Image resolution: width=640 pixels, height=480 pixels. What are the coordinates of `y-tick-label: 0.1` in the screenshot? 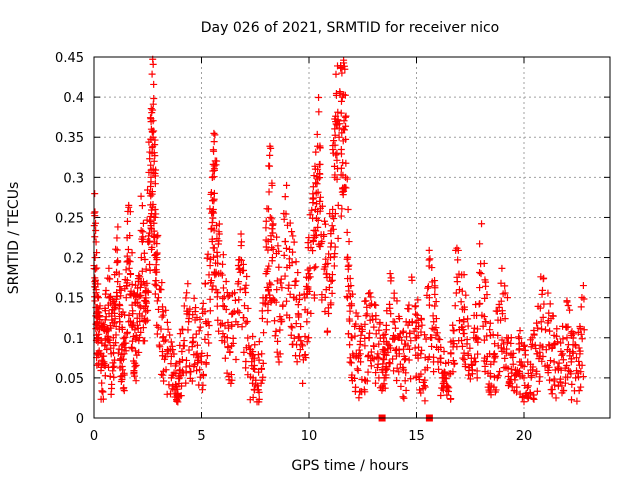 It's located at (73, 339).